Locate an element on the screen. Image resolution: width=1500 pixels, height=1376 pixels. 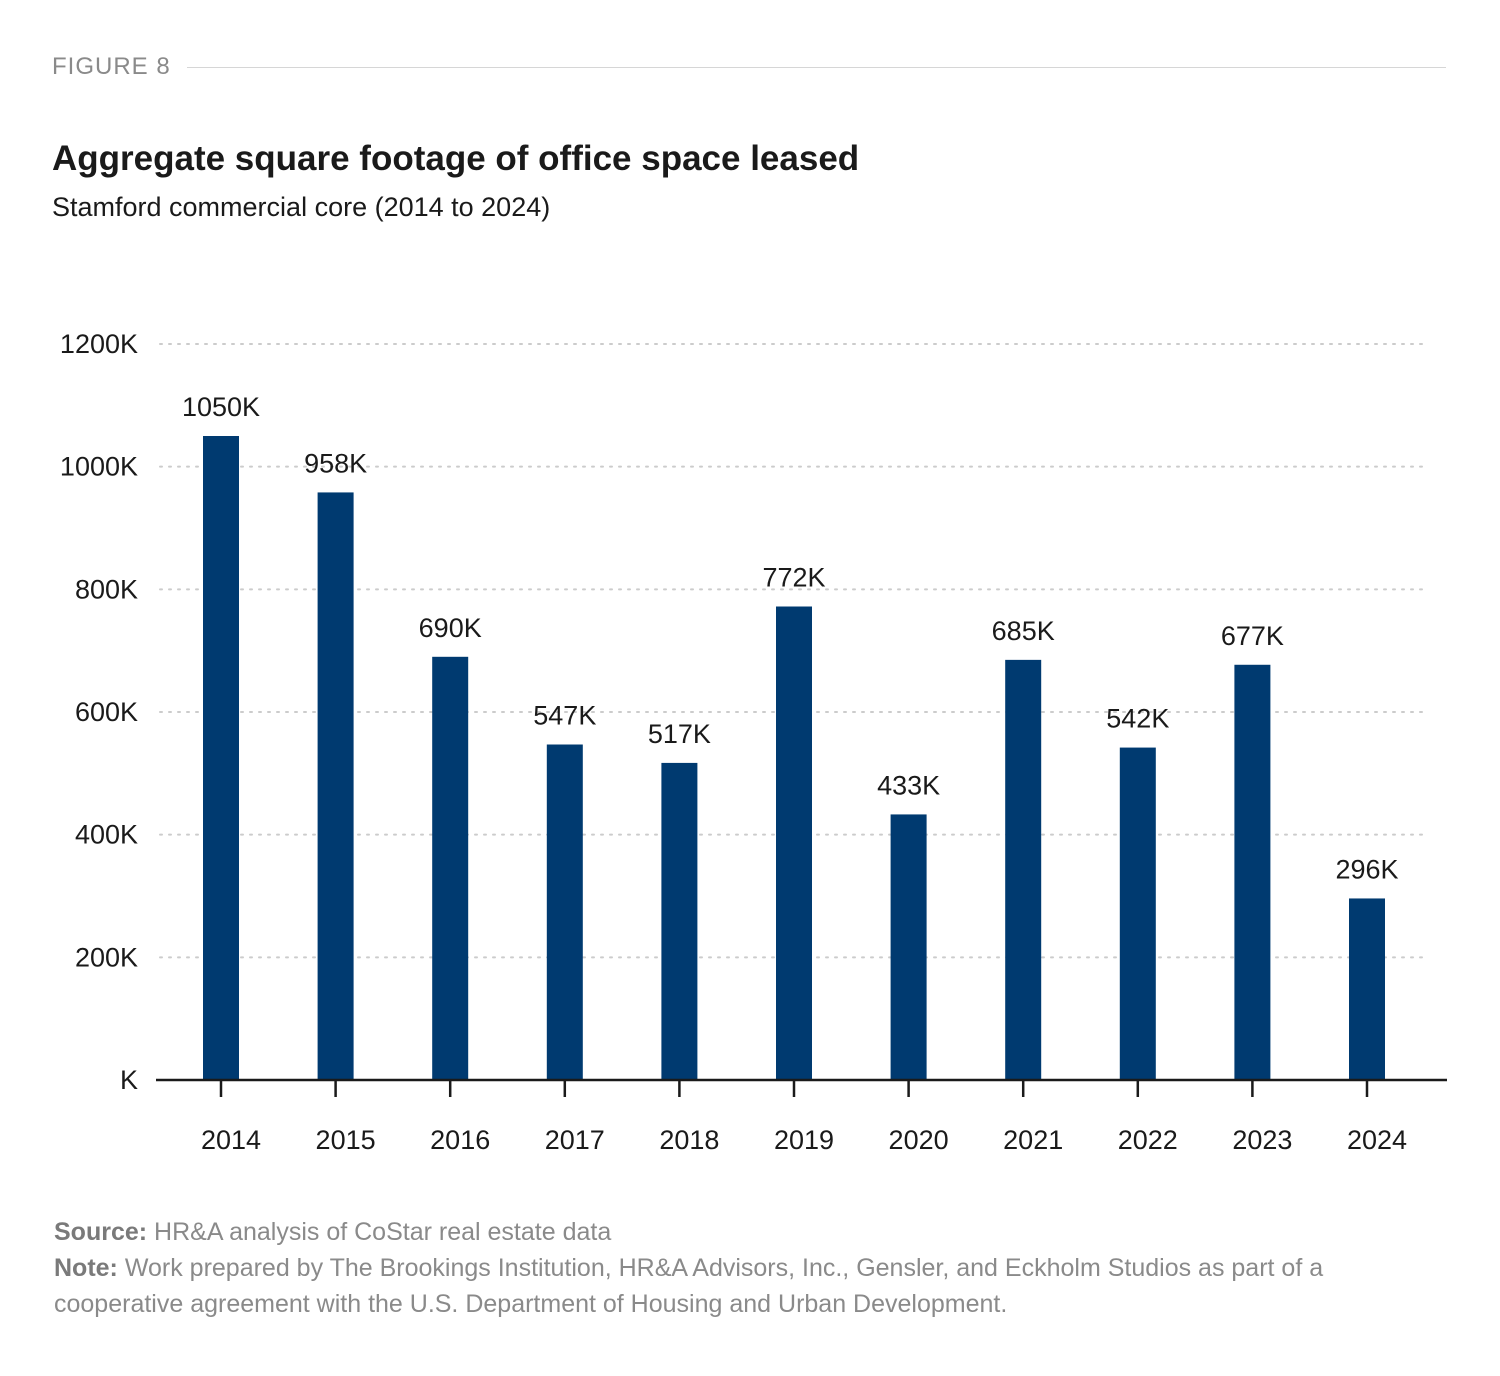
y-tick-label: 200K is located at coordinates (106, 957).